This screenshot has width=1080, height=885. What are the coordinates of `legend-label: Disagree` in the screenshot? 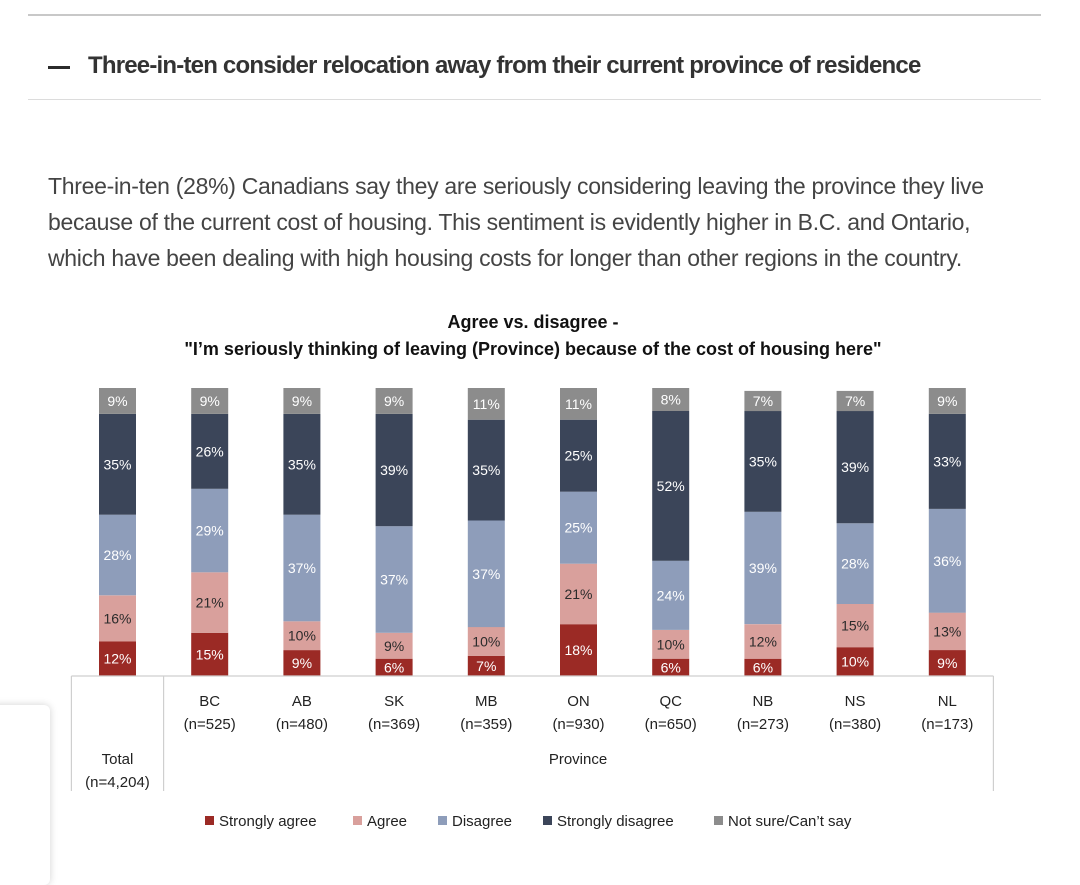 It's located at (482, 821).